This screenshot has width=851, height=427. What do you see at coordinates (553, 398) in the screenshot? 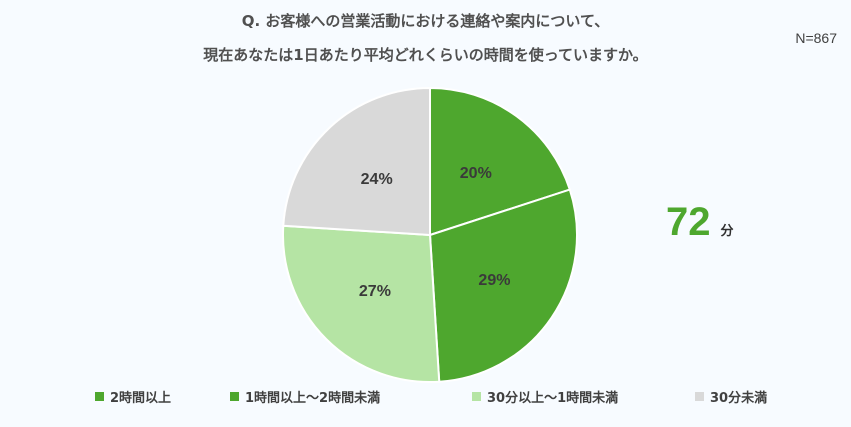
I see `legend-label: 30分以上～1時間未満` at bounding box center [553, 398].